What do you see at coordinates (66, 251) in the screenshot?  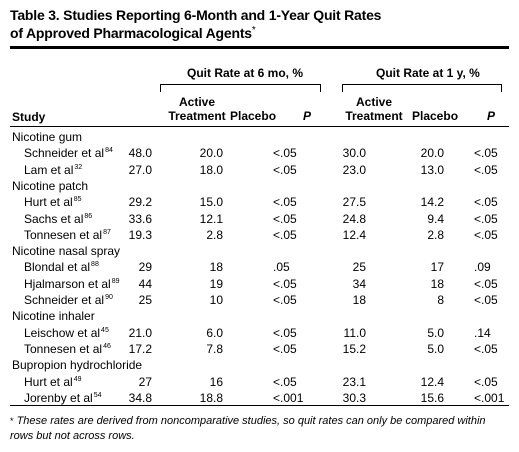 I see `category-label: Nicotine nasal spray` at bounding box center [66, 251].